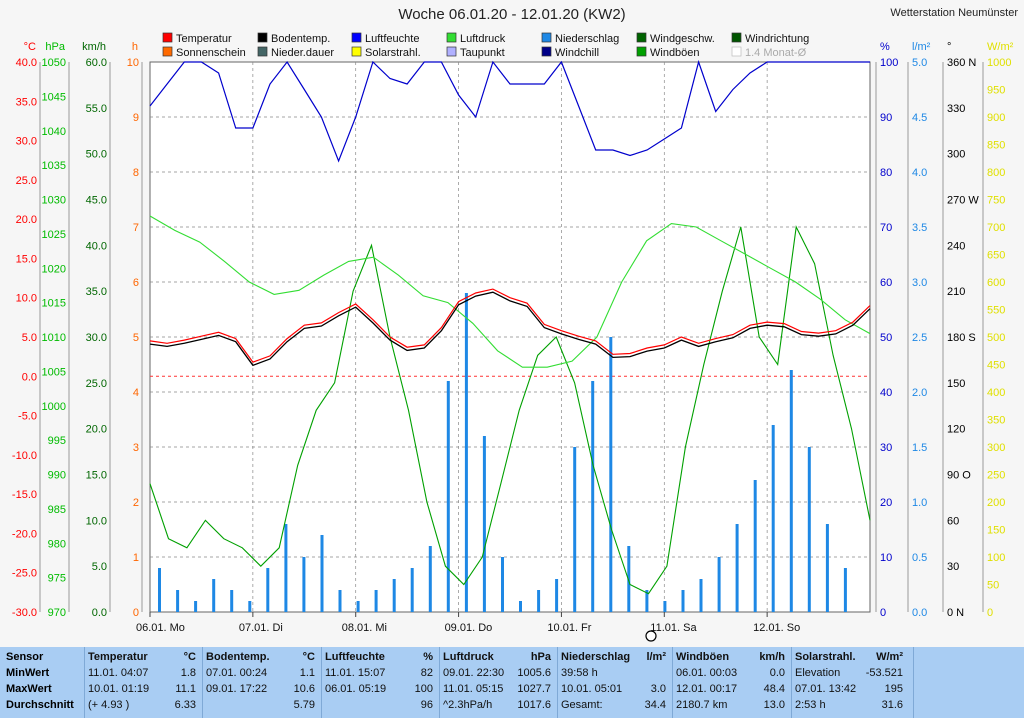 The width and height of the screenshot is (1024, 718). Describe the element at coordinates (356, 689) in the screenshot. I see `stats-cell-label: 06.01. 05:19` at that location.